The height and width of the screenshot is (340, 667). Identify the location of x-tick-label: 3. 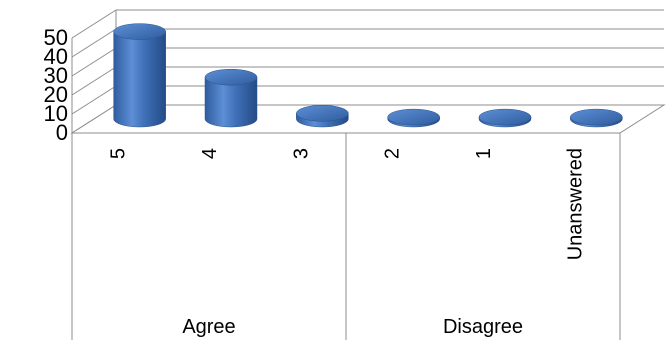
(301, 153).